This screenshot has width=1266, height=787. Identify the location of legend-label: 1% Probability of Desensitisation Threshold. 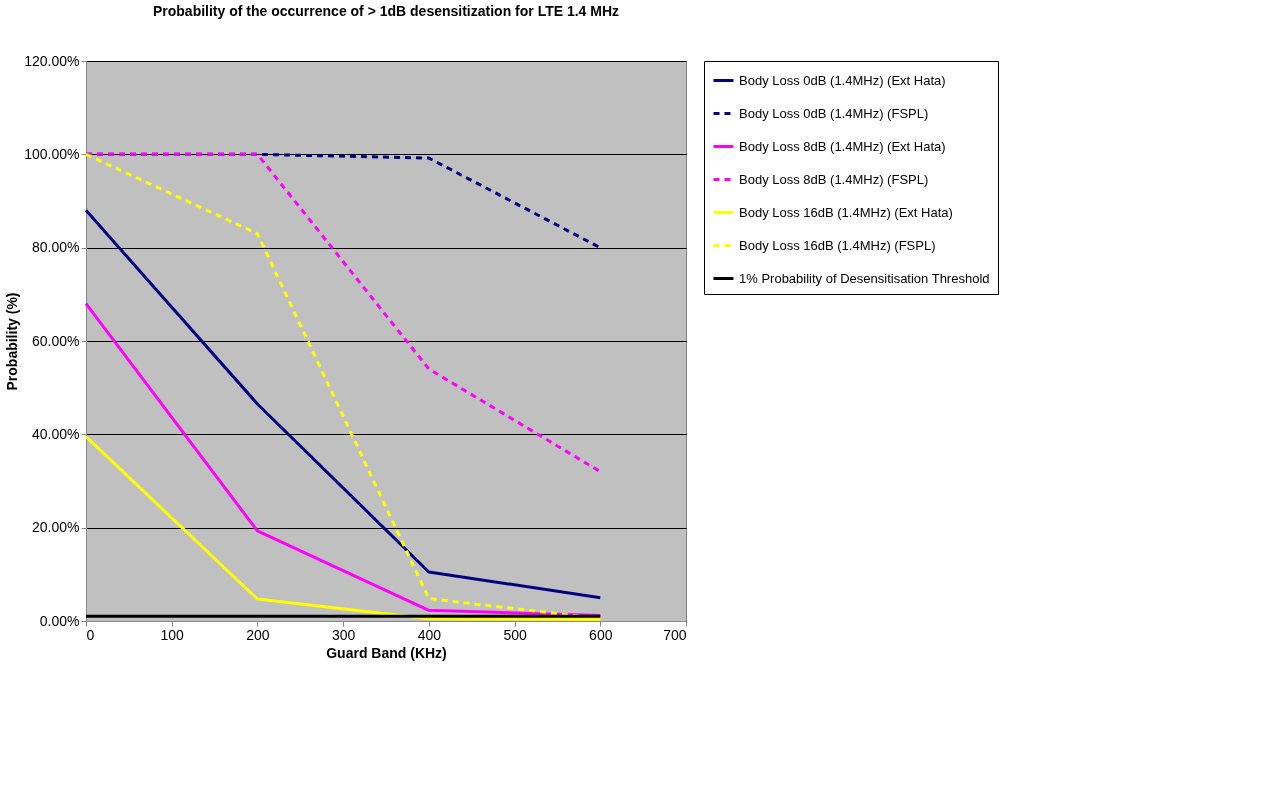
(864, 278).